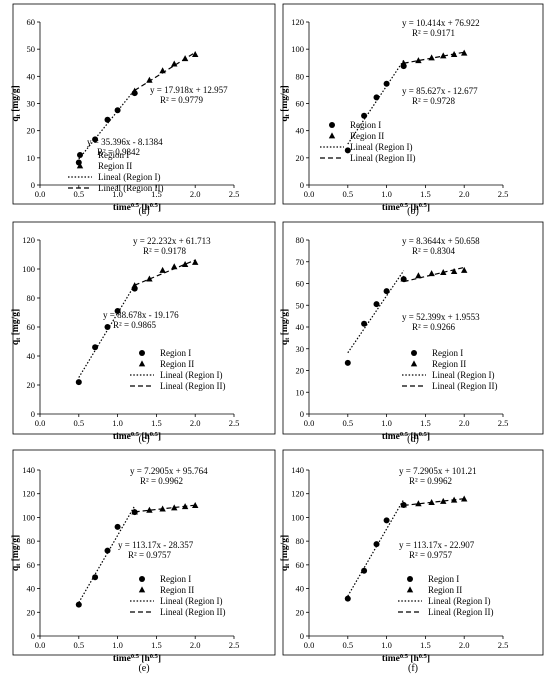 This screenshot has height=680, width=550. I want to click on equation-label: y = 52.399x + 1.9553, so click(441, 317).